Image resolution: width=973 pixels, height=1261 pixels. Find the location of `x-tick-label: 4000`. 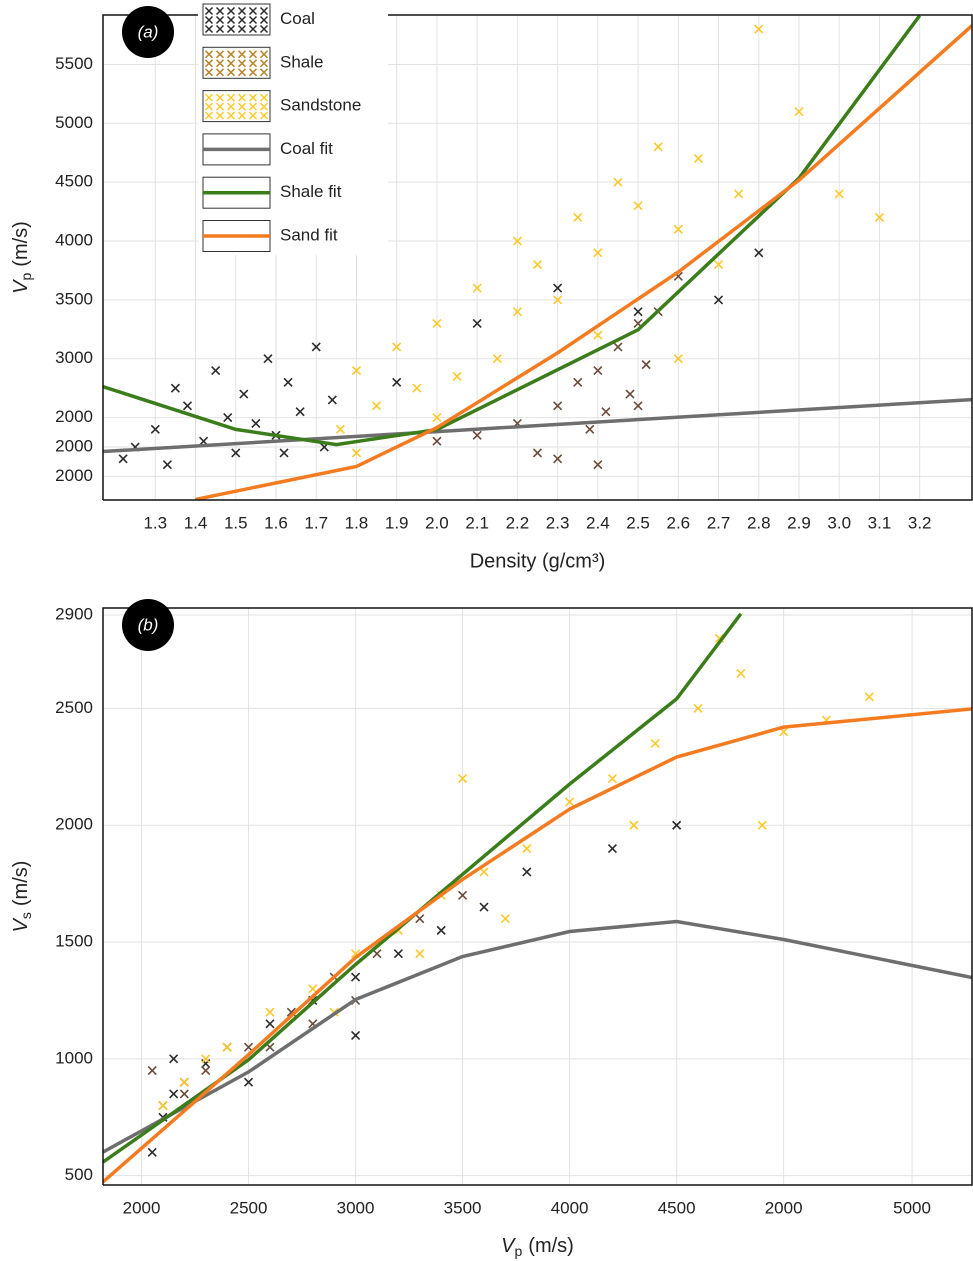

x-tick-label: 4000 is located at coordinates (570, 1207).